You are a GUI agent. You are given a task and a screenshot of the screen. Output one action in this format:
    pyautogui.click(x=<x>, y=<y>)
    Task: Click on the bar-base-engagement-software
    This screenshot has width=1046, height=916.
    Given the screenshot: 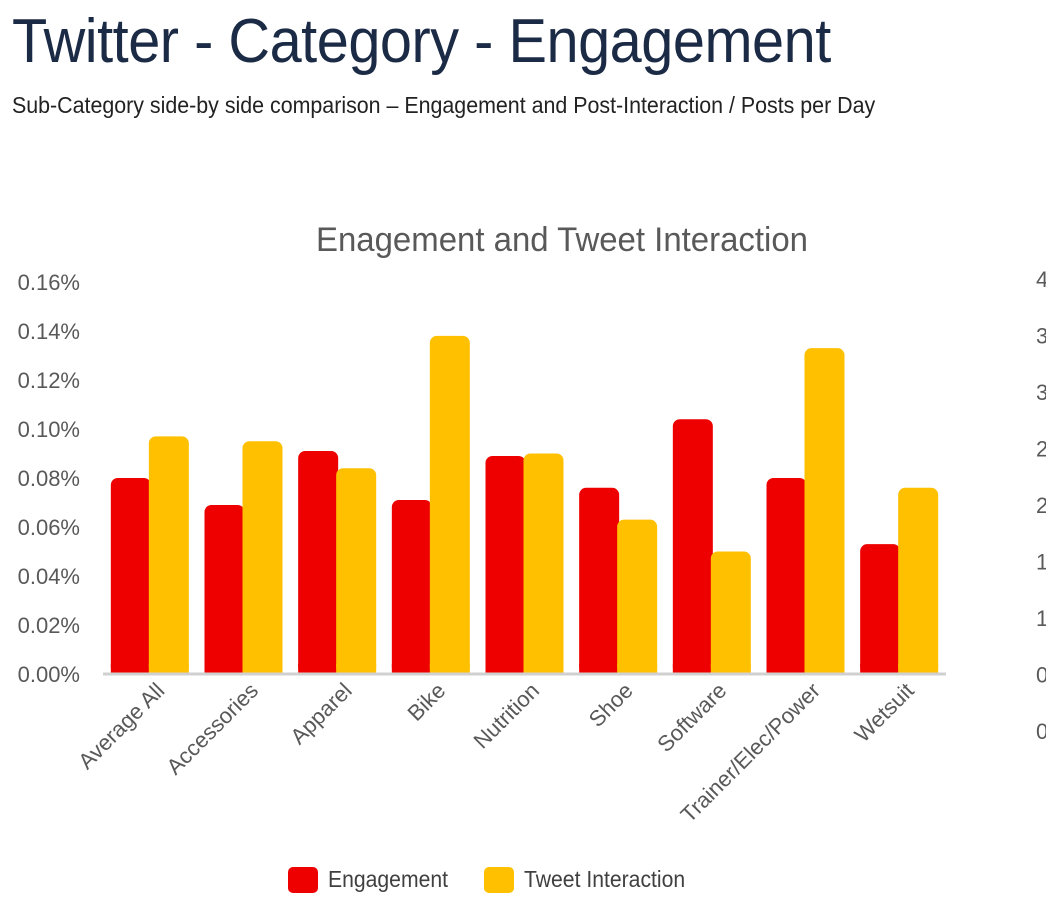 What is the action you would take?
    pyautogui.click(x=692, y=669)
    